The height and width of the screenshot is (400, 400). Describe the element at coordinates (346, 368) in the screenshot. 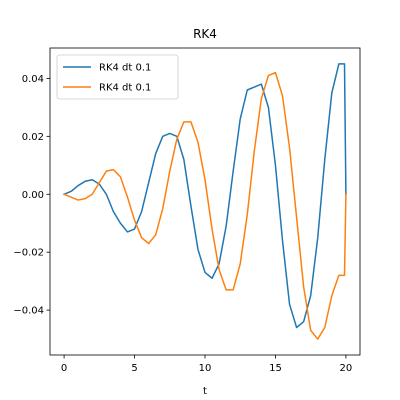

I see `x-tick-label: 20` at that location.